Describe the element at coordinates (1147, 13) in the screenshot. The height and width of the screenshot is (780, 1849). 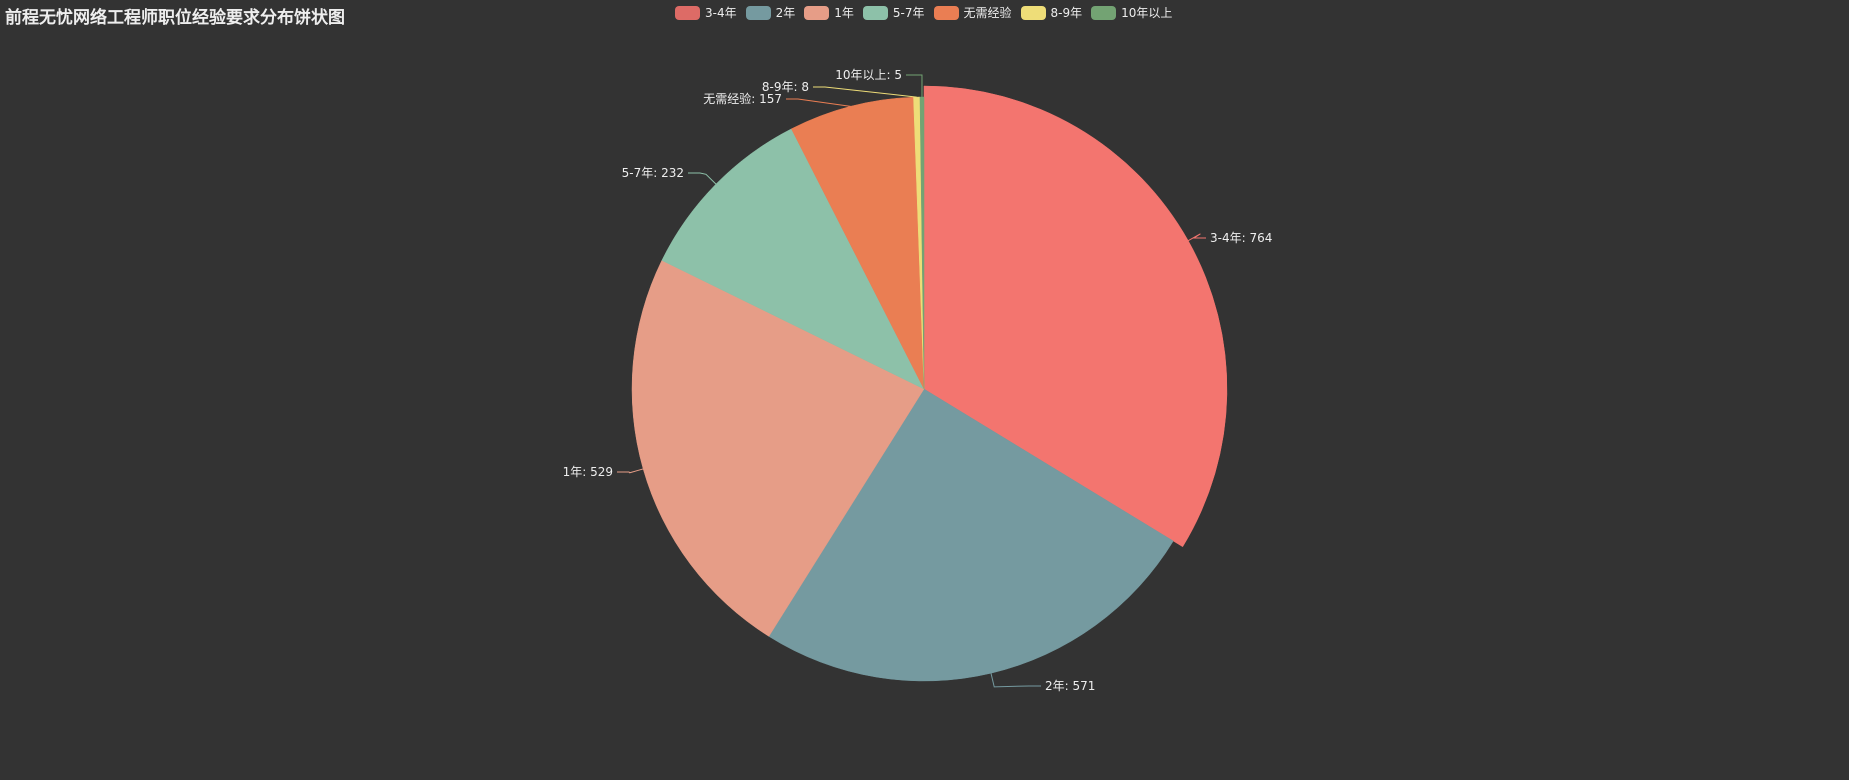
I see `legend-label: 10年以上` at that location.